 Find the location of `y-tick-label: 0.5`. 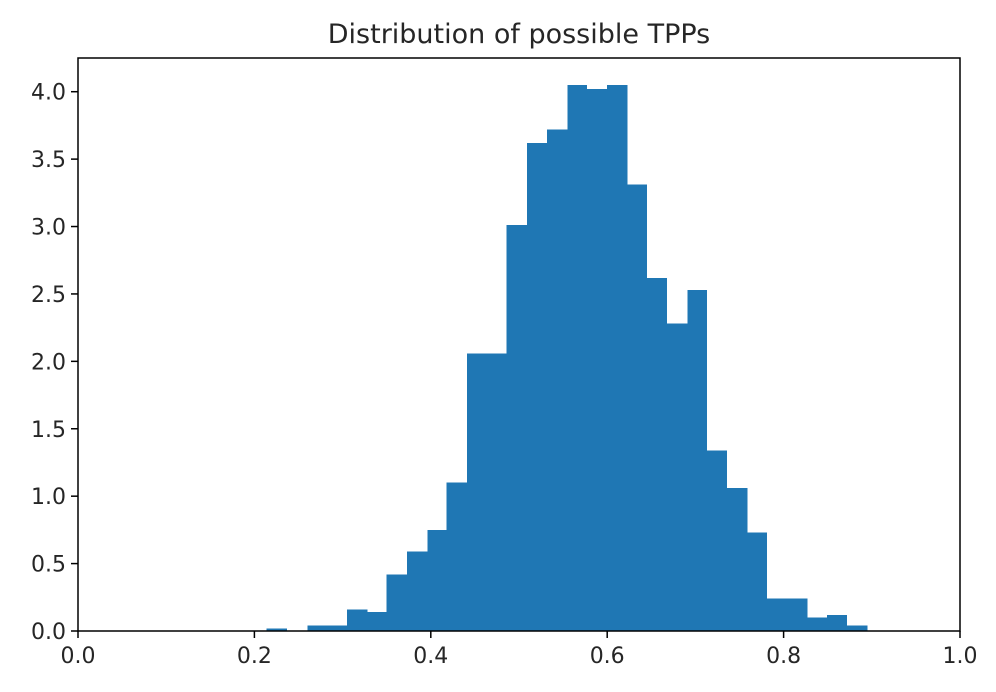

y-tick-label: 0.5 is located at coordinates (48, 565).